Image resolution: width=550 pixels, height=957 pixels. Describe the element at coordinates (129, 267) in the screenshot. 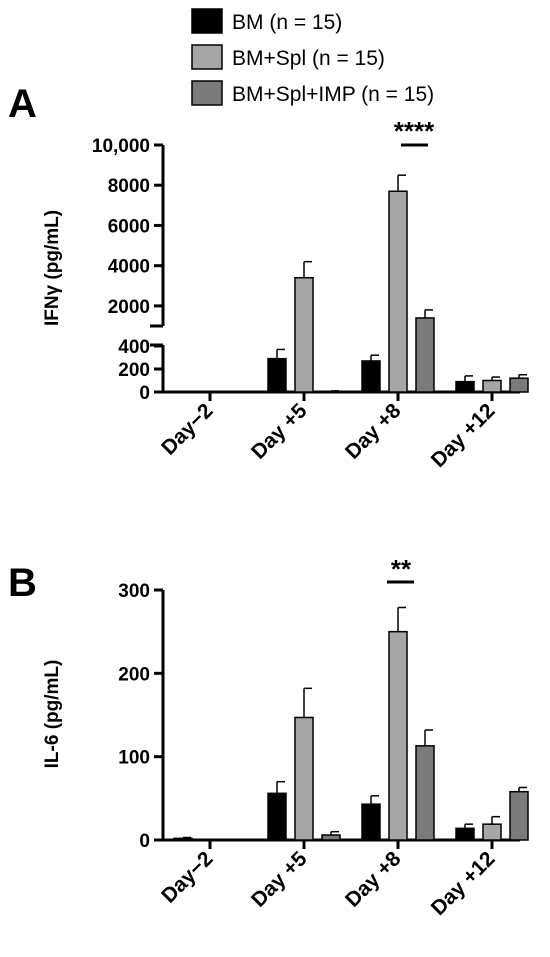

I see `panel-a-y-tick-label: 4000` at that location.